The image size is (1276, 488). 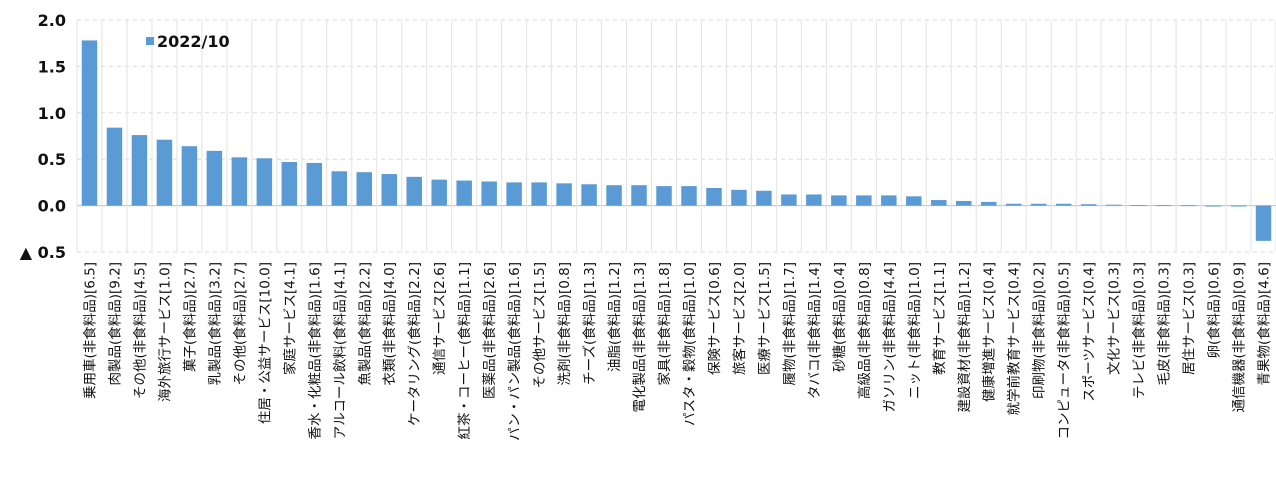 I want to click on legend: 2022/10, so click(x=188, y=41).